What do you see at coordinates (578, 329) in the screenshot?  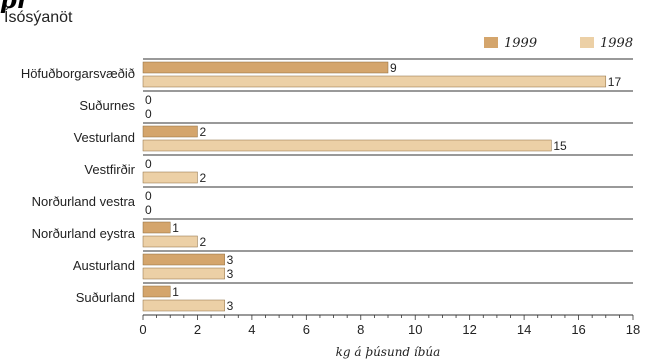 I see `x-tick-label: 16` at bounding box center [578, 329].